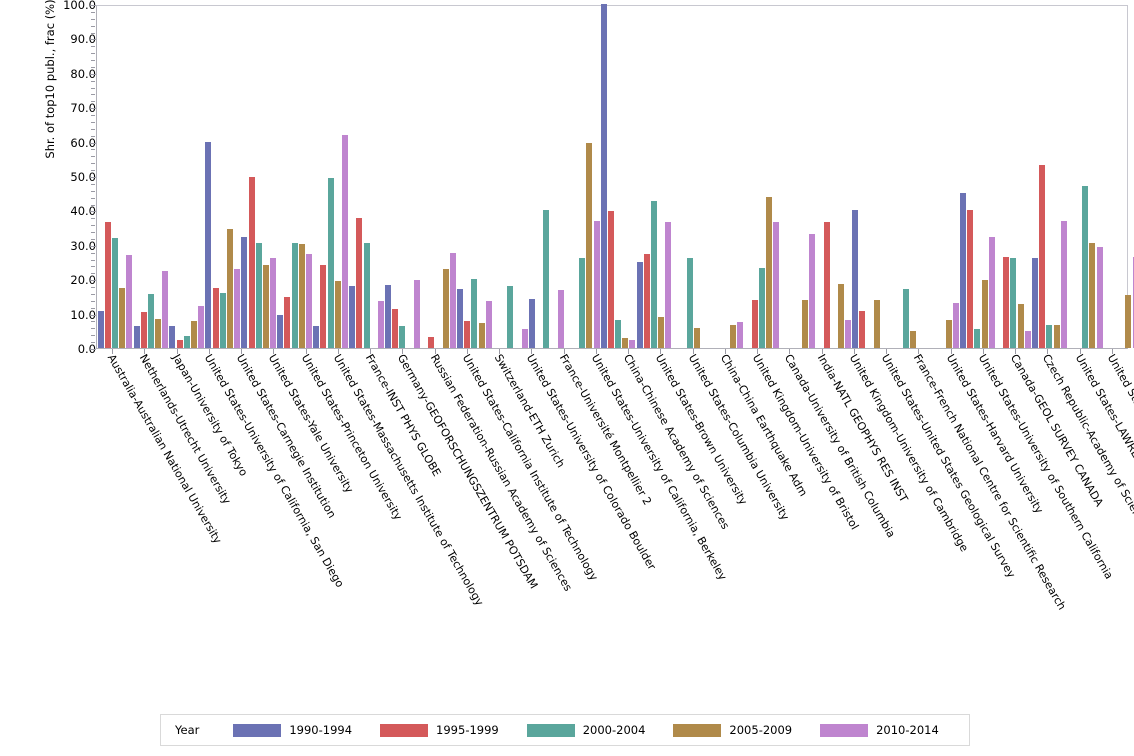 Image resolution: width=1134 pixels, height=756 pixels. Describe the element at coordinates (187, 730) in the screenshot. I see `legend-title: Year` at that location.